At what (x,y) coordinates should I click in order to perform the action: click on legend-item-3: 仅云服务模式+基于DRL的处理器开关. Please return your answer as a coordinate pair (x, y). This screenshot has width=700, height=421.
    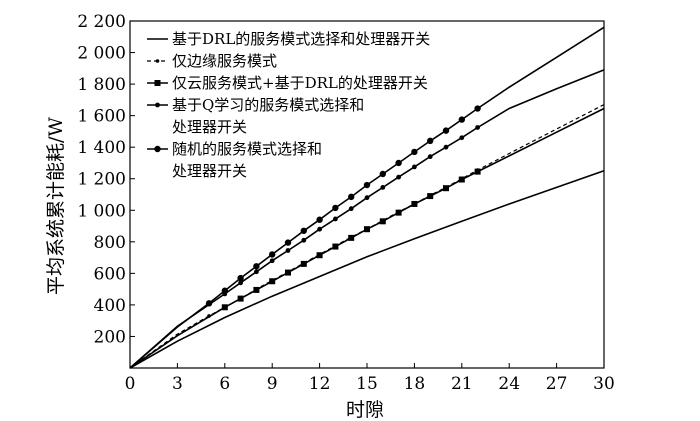
    Looking at the image, I should click on (287, 83).